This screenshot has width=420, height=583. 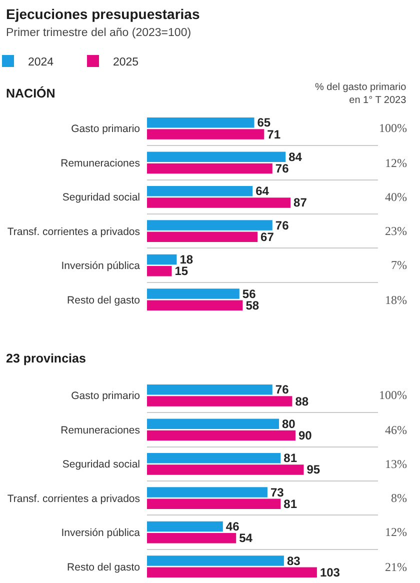 What do you see at coordinates (181, 271) in the screenshot?
I see `data-label: 15` at bounding box center [181, 271].